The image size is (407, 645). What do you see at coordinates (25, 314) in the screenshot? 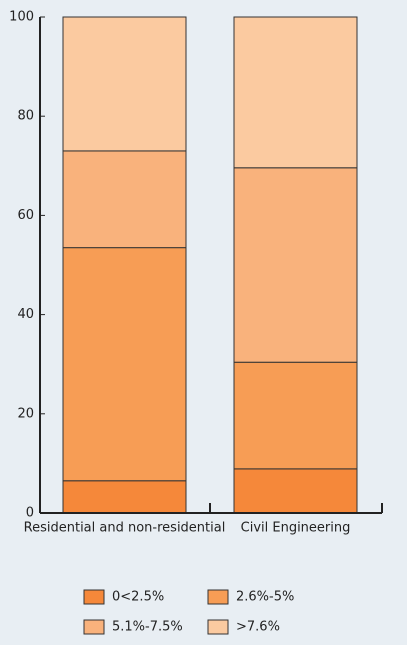
I see `y-tick-label: 40` at bounding box center [25, 314].